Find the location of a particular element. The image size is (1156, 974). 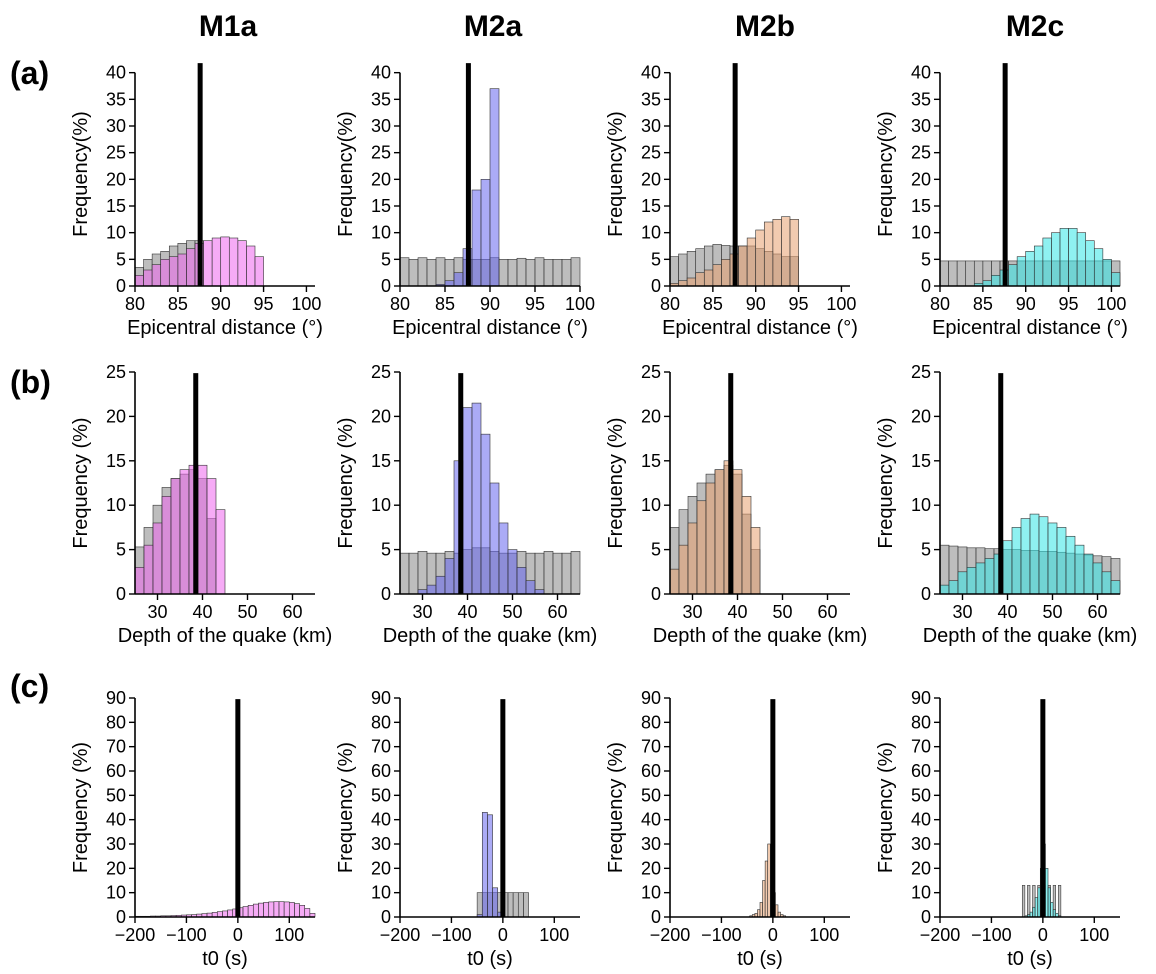

x-axis-title: t0 (s) is located at coordinates (760, 959).